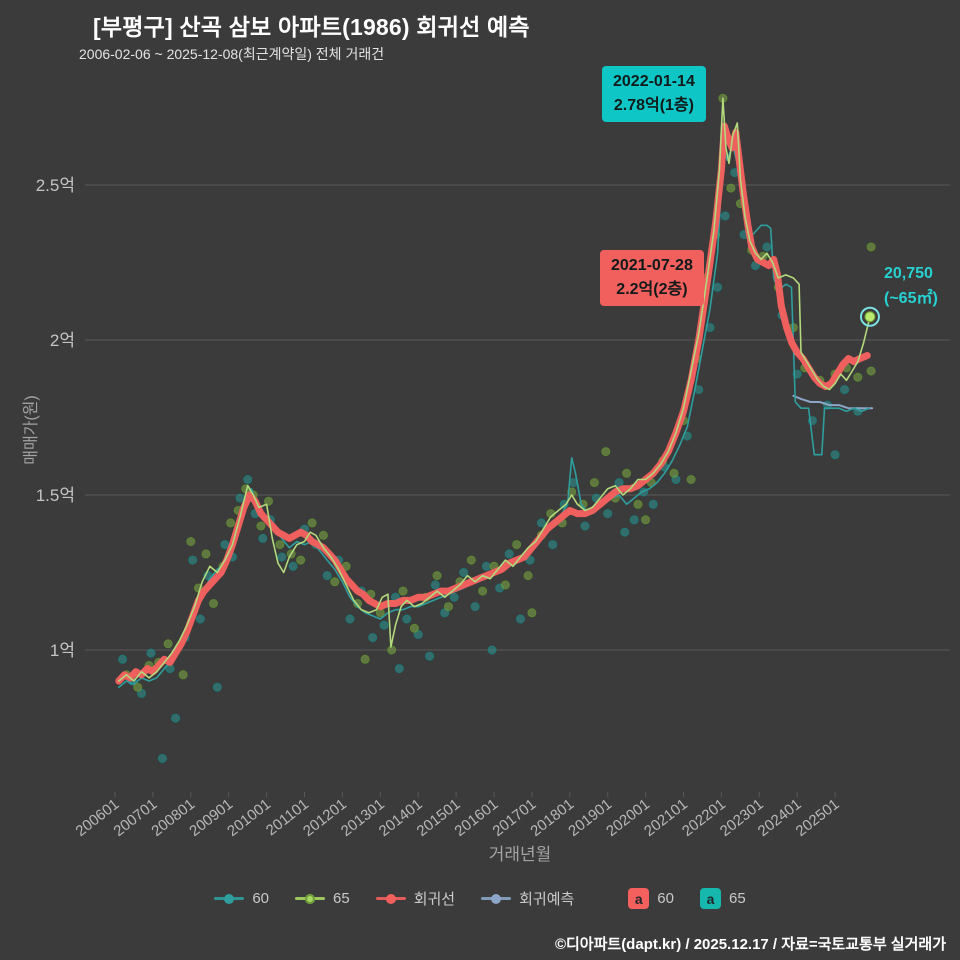 The image size is (960, 960). Describe the element at coordinates (654, 94) in the screenshot. I see `annotation-peak: 2022-01-14 2.78억(1층)` at that location.